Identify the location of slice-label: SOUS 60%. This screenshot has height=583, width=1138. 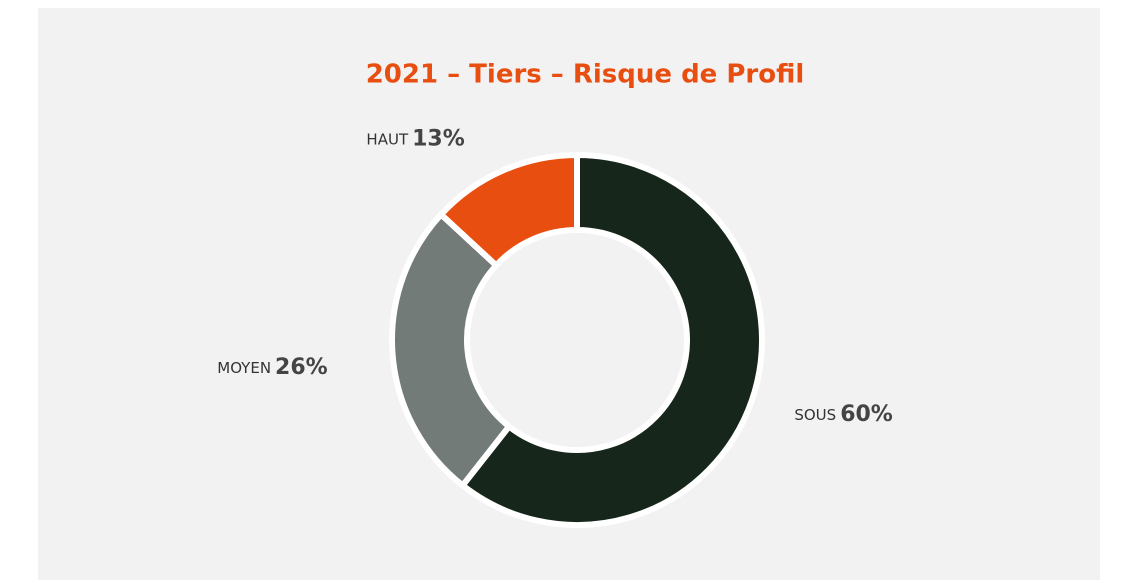
(843, 414).